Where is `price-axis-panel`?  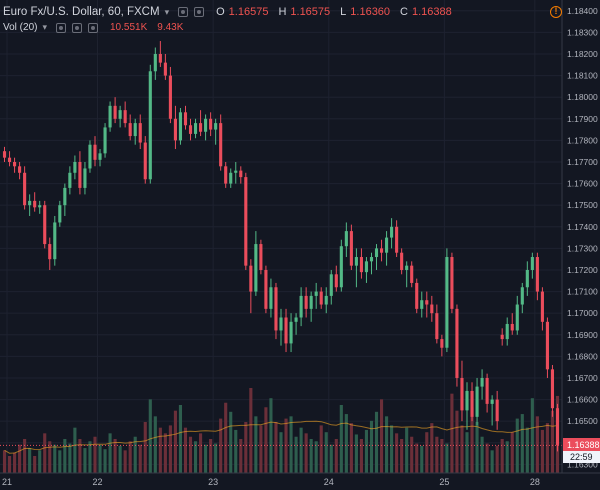 price-axis-panel is located at coordinates (581, 236).